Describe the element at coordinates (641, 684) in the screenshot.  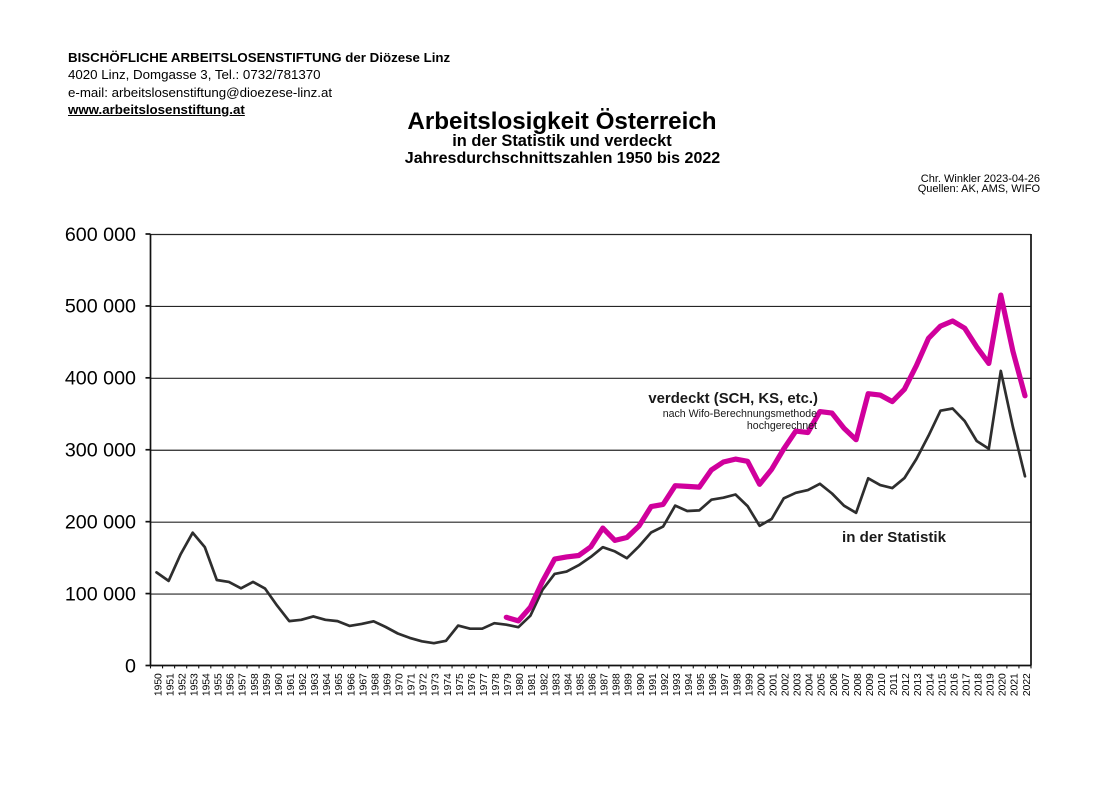
I see `svg-text: 1990` at that location.